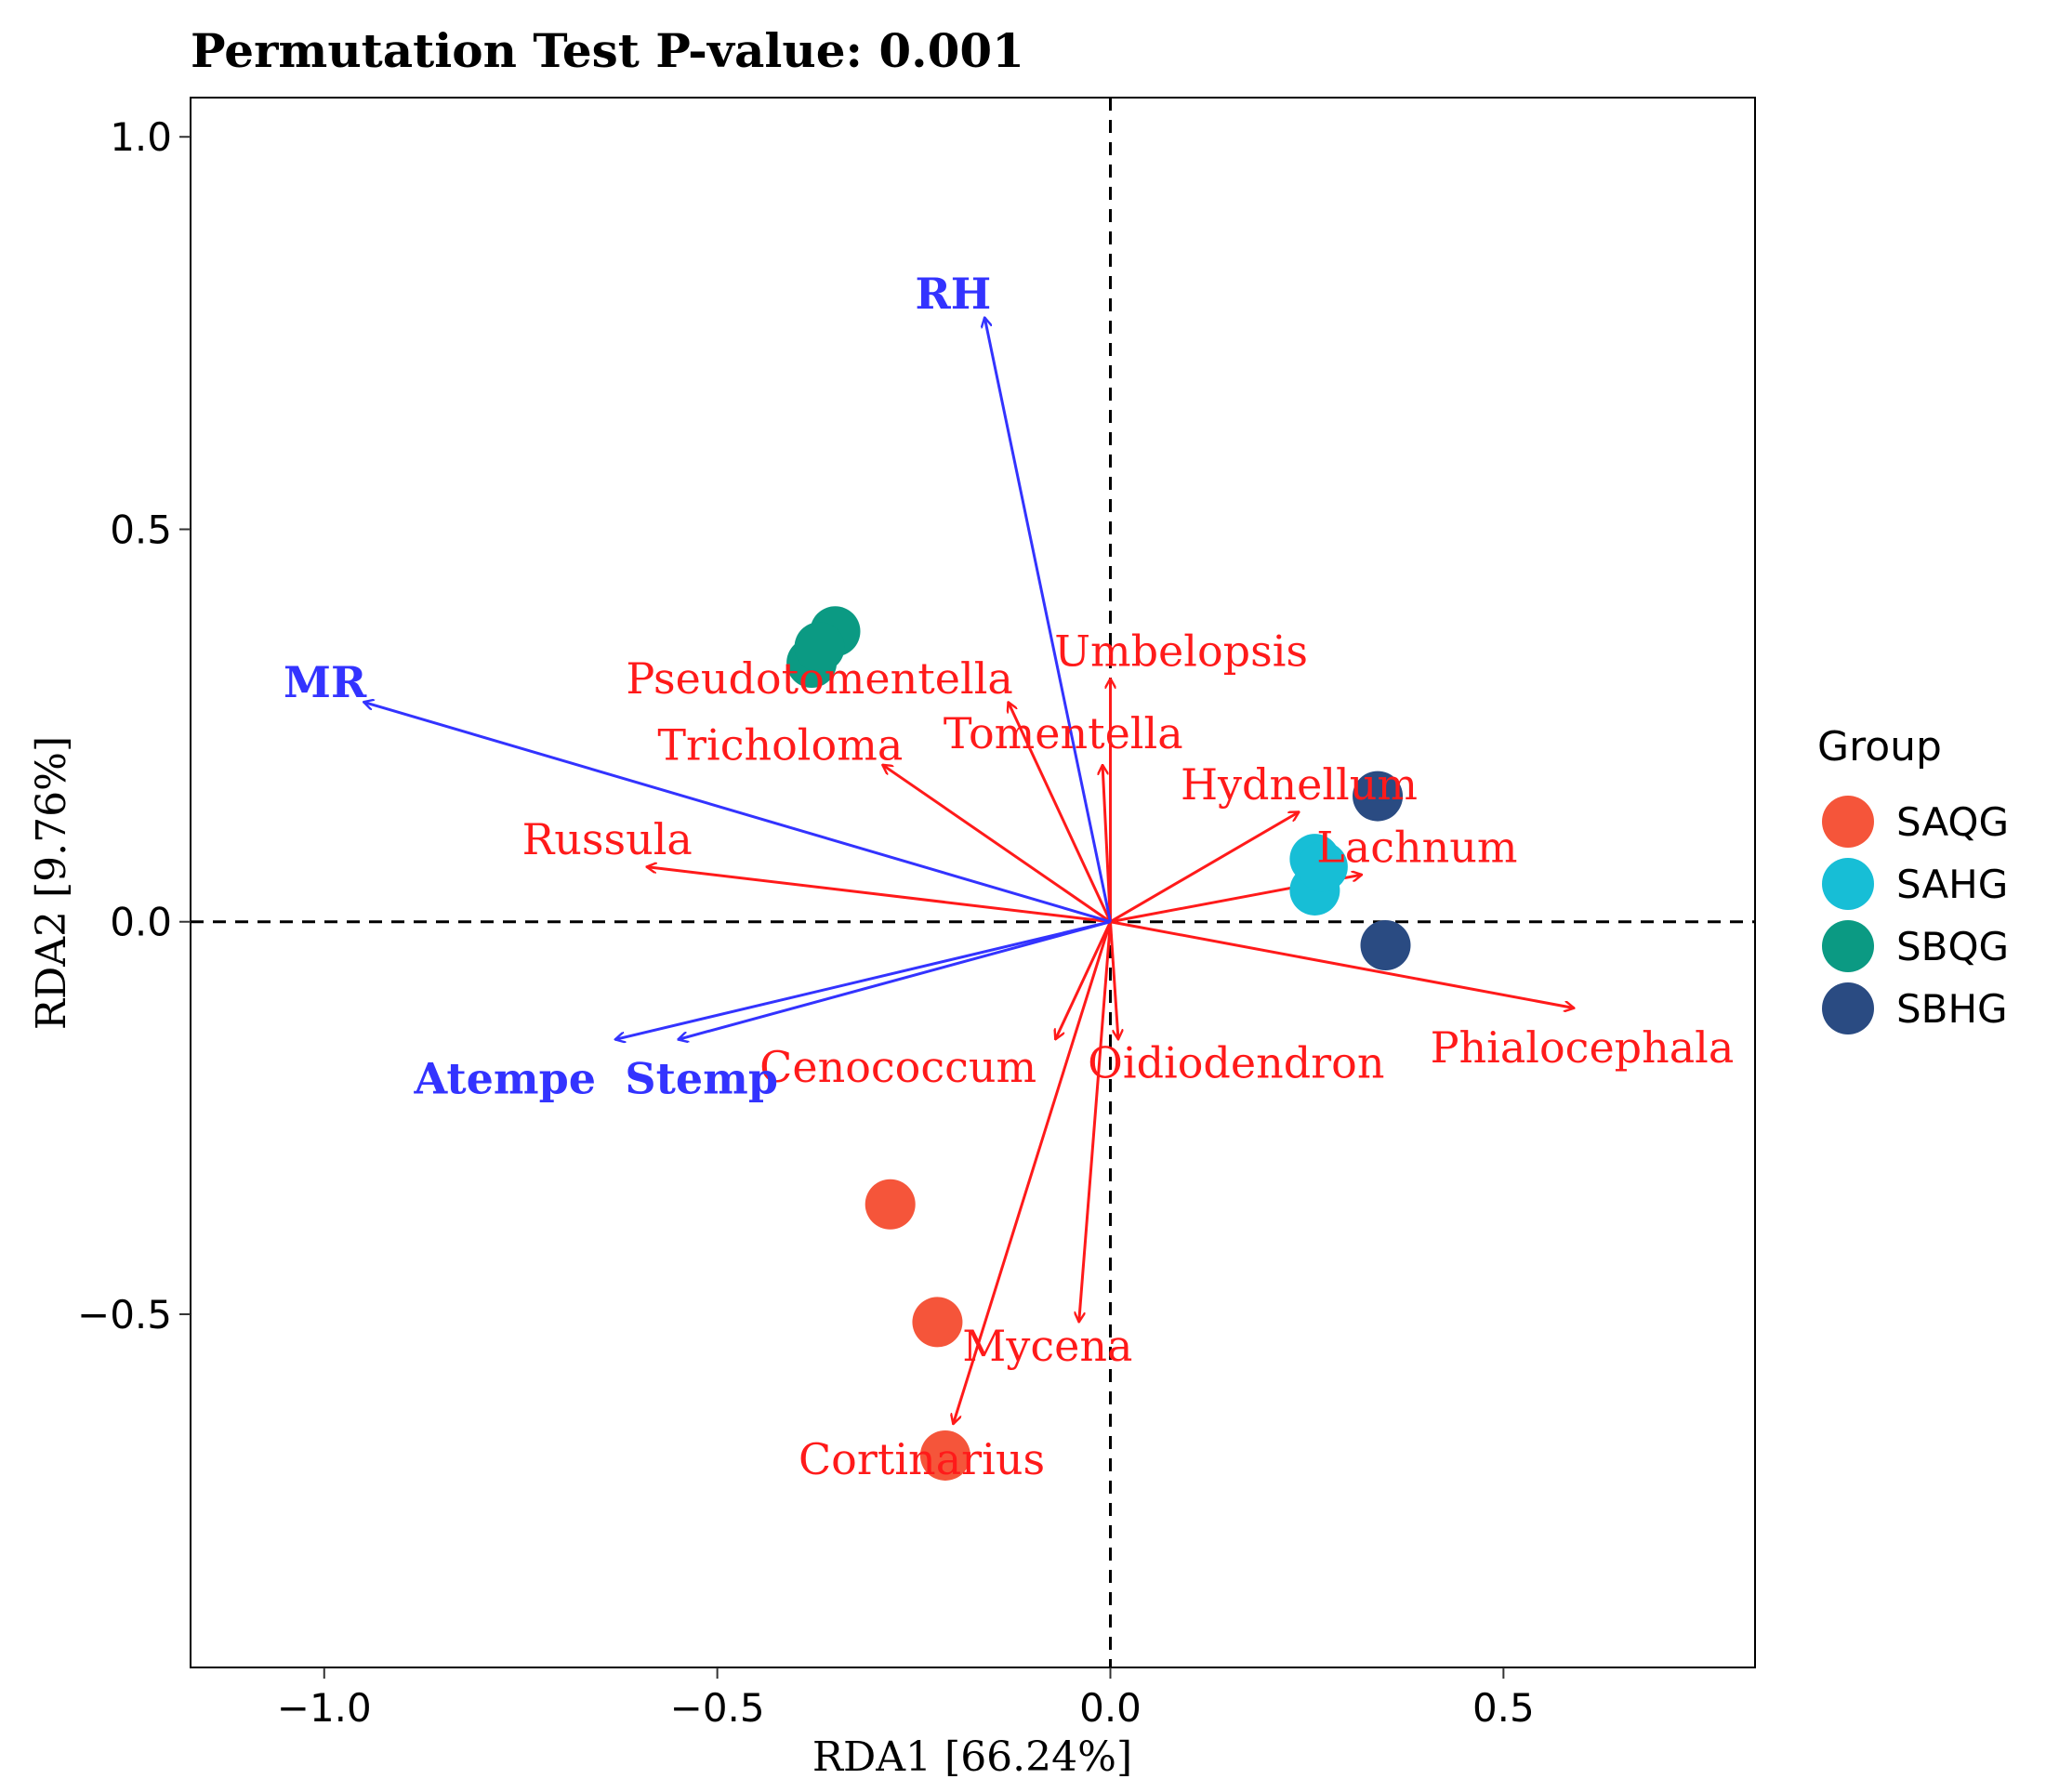 The width and height of the screenshot is (2046, 1792). What do you see at coordinates (1583, 1047) in the screenshot?
I see `species-label: Phialocephala` at bounding box center [1583, 1047].